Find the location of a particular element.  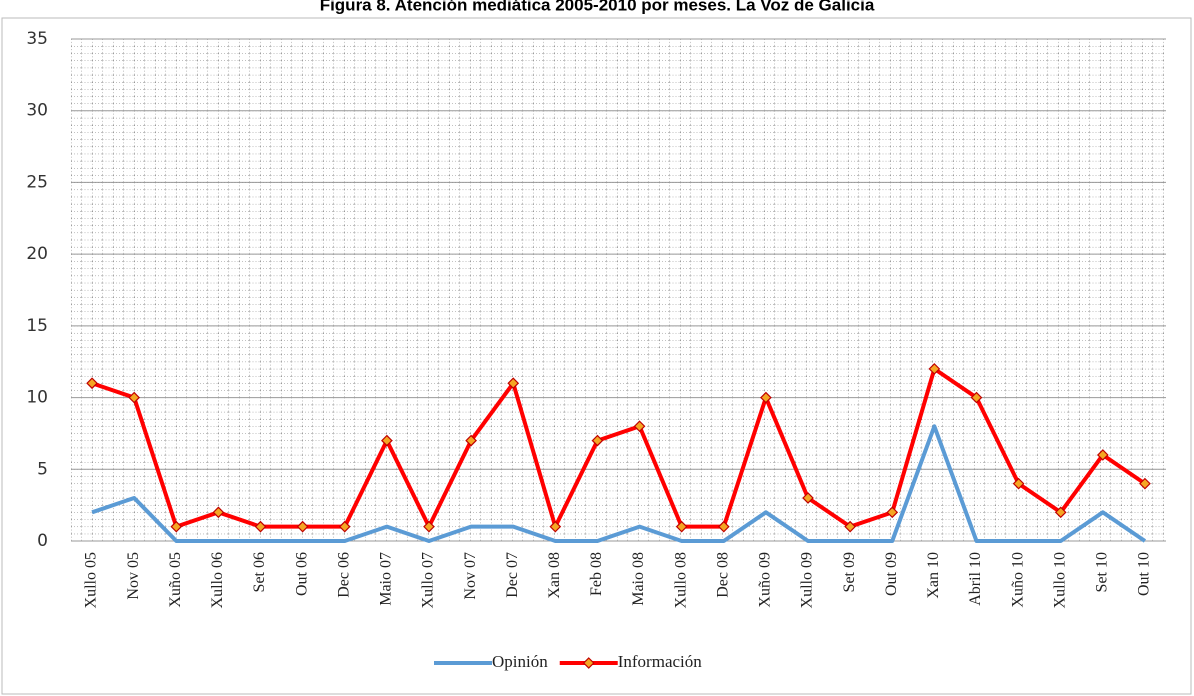

legend-marker is located at coordinates (588, 663).